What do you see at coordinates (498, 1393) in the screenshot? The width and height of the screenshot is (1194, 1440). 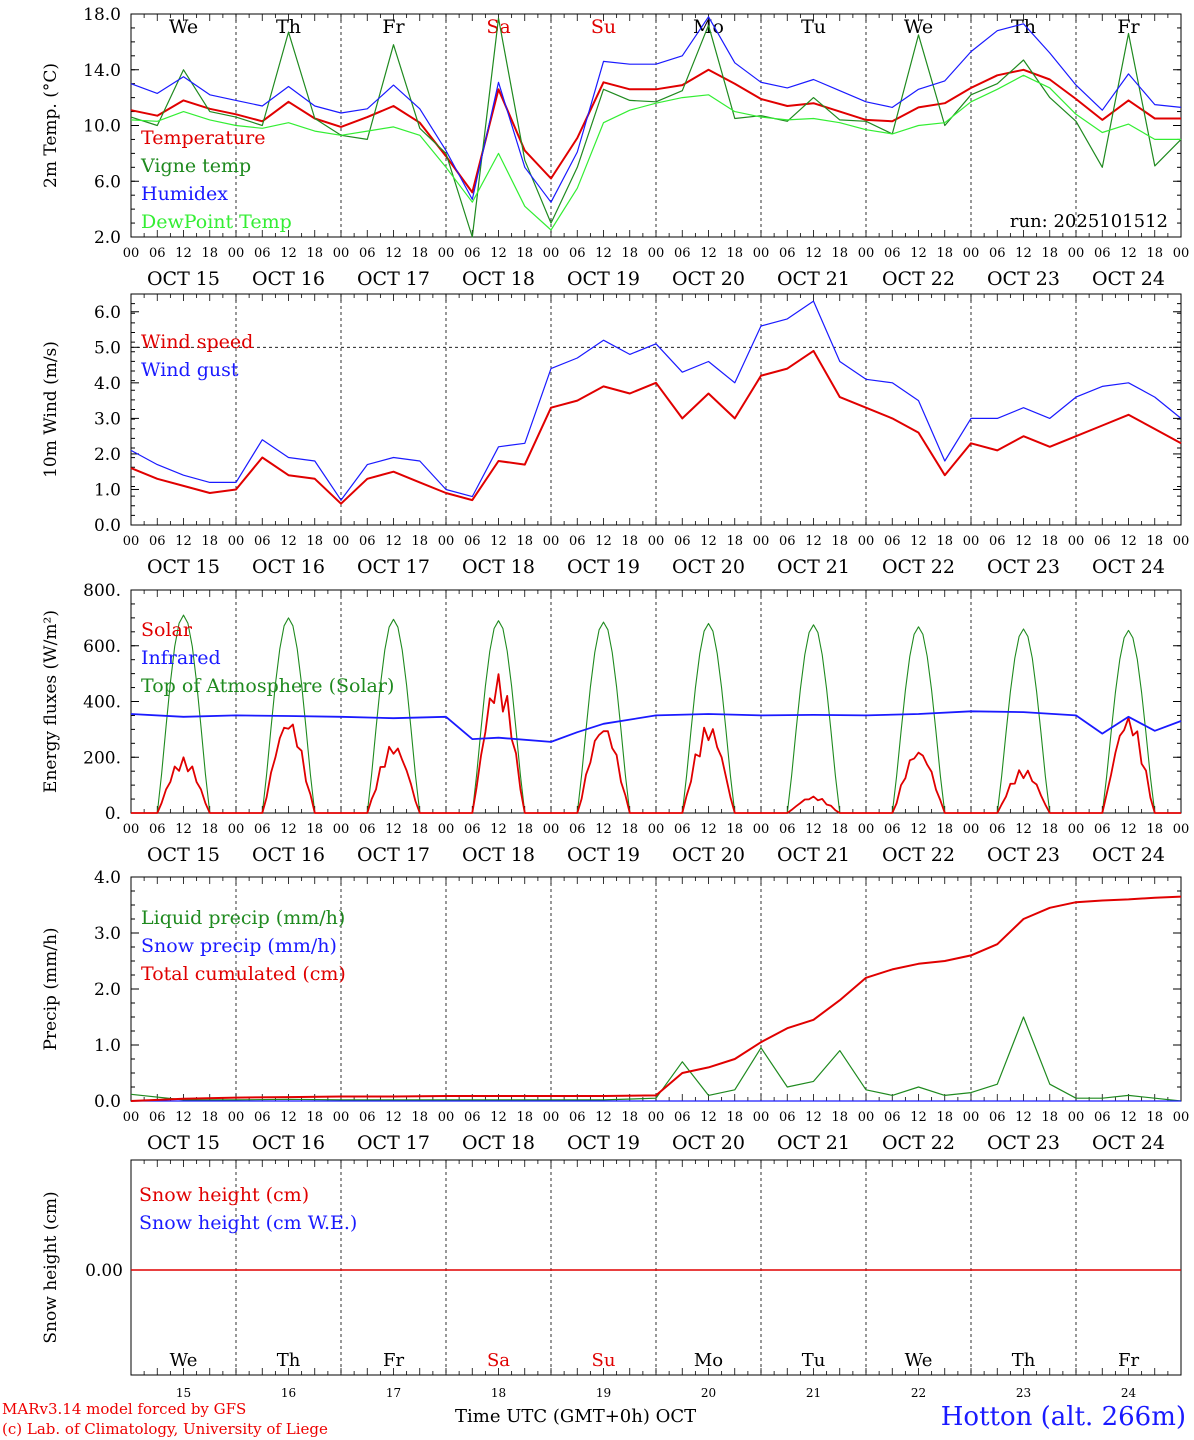 I see `day-number-label: 18` at bounding box center [498, 1393].